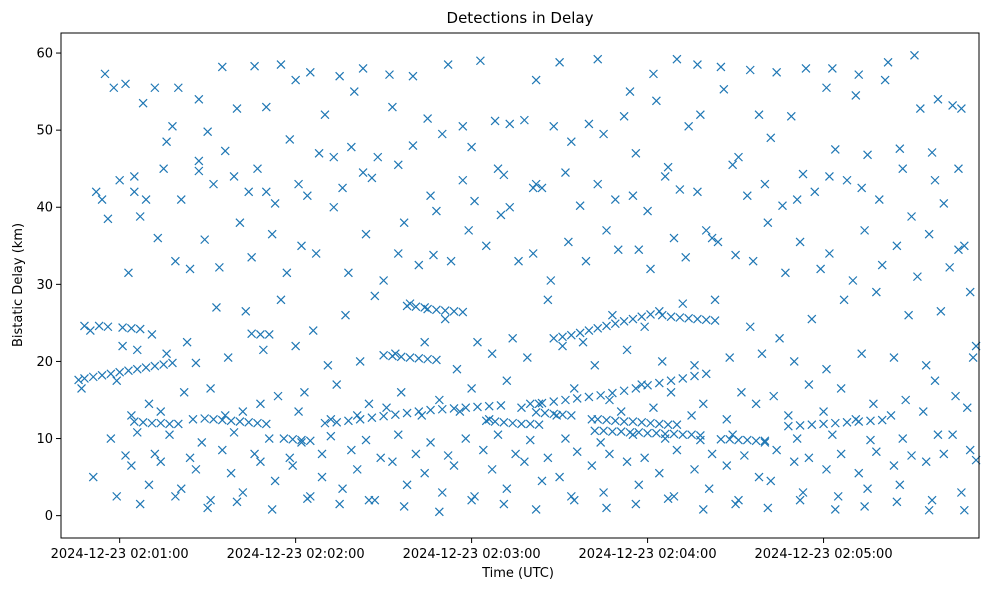 Image resolution: width=989 pixels, height=590 pixels. I want to click on y-axis-ticks: 0 10 20 30 40 50 60, so click(48, 285).